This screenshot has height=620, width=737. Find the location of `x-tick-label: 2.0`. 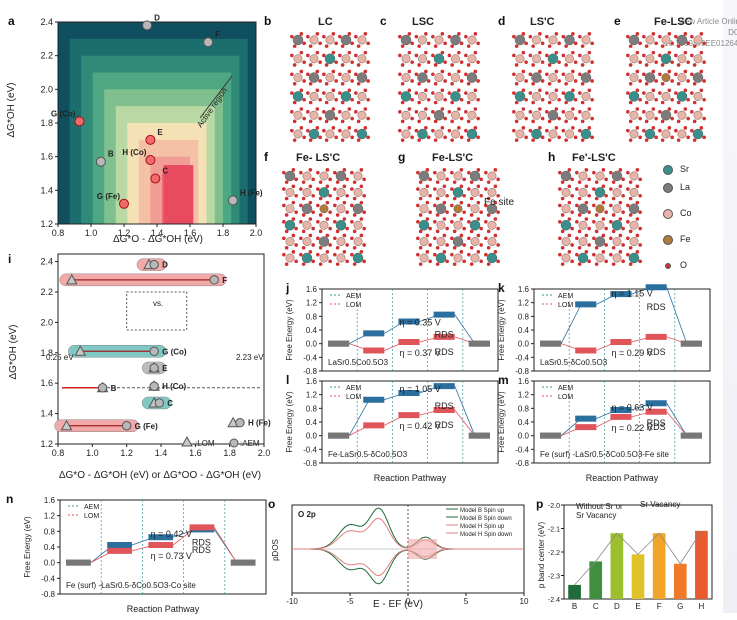

x-tick-label: 2.0 is located at coordinates (264, 453).